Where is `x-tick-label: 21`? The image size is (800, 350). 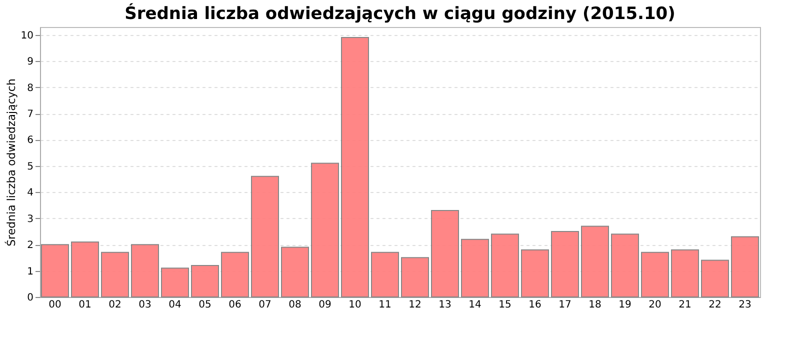
x-tick-label: 21 is located at coordinates (685, 305).